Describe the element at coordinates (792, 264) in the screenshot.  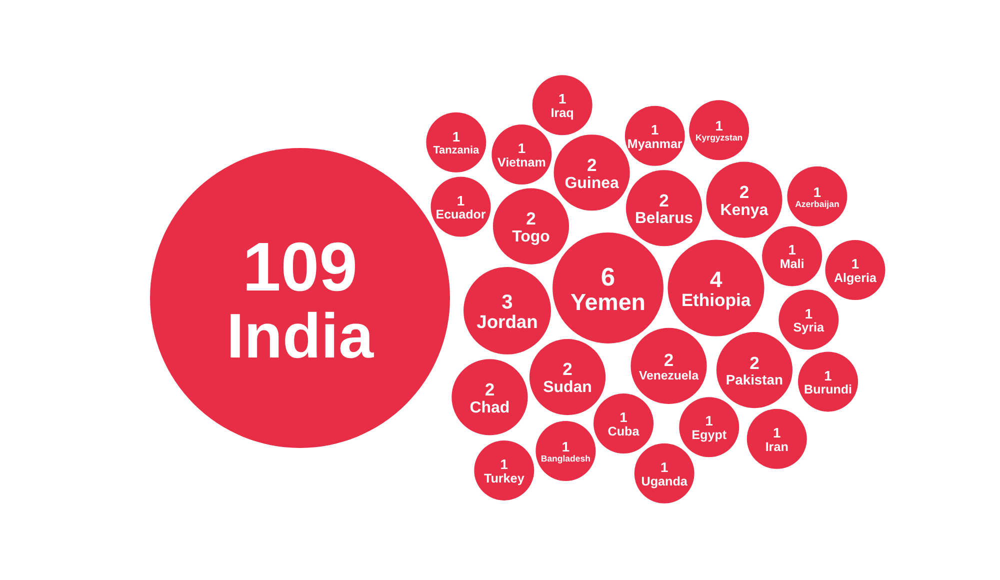
I see `category-label: Mali` at that location.